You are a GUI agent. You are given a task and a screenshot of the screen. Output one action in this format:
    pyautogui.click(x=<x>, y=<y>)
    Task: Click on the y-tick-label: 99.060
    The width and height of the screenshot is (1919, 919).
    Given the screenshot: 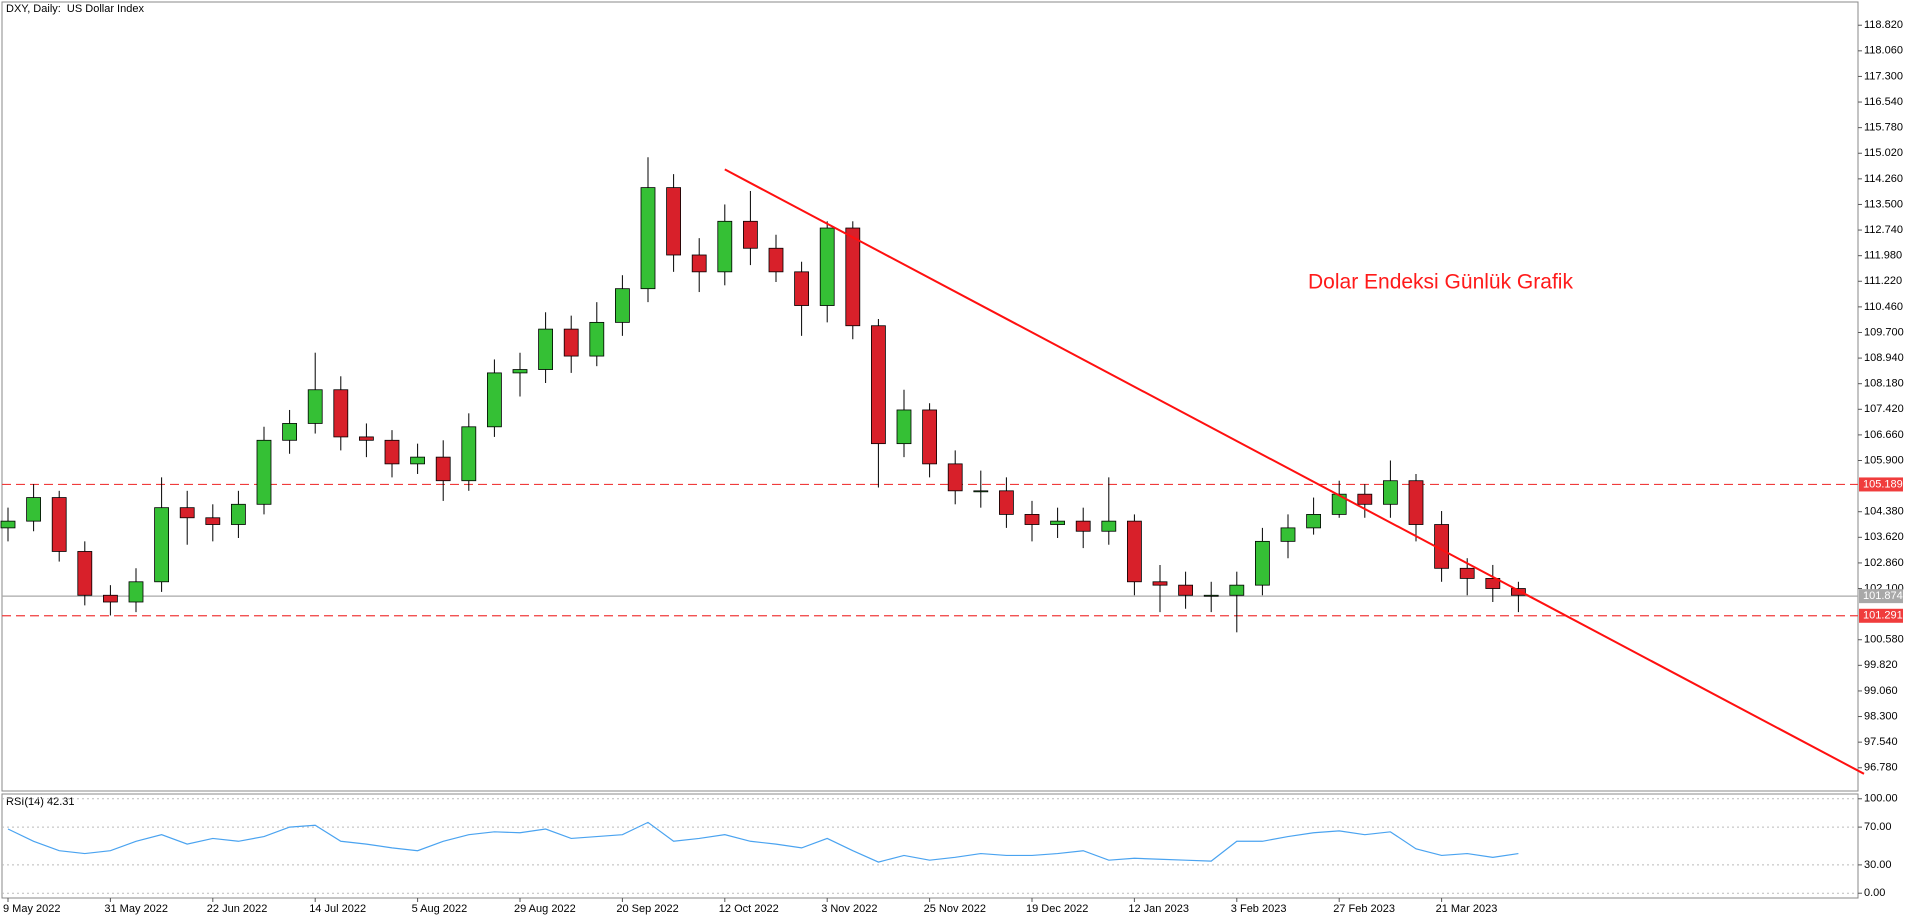 What is the action you would take?
    pyautogui.click(x=1881, y=691)
    